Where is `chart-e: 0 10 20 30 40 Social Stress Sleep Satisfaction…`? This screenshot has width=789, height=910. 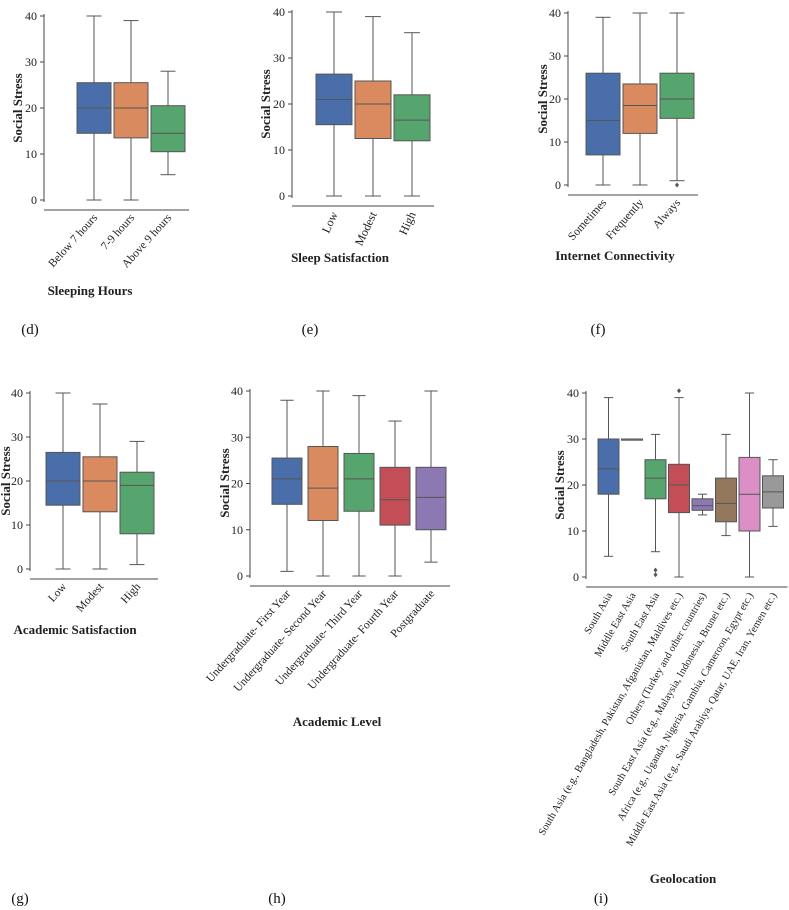 chart-e: 0 10 20 30 40 Social Stress Sleep Satisfaction… is located at coordinates (346, 135).